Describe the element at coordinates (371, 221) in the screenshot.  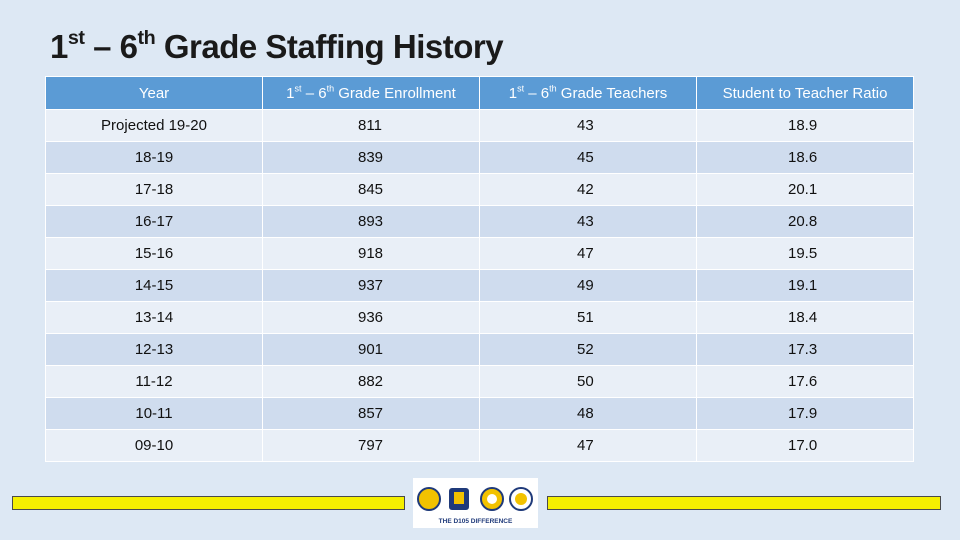
I see `table-cell: 893` at that location.